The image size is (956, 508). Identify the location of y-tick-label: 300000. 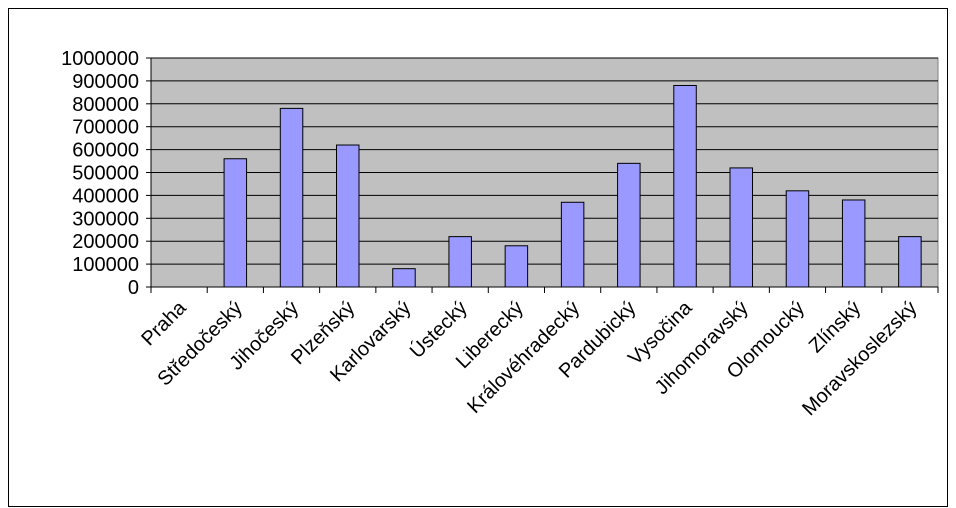
(105, 219).